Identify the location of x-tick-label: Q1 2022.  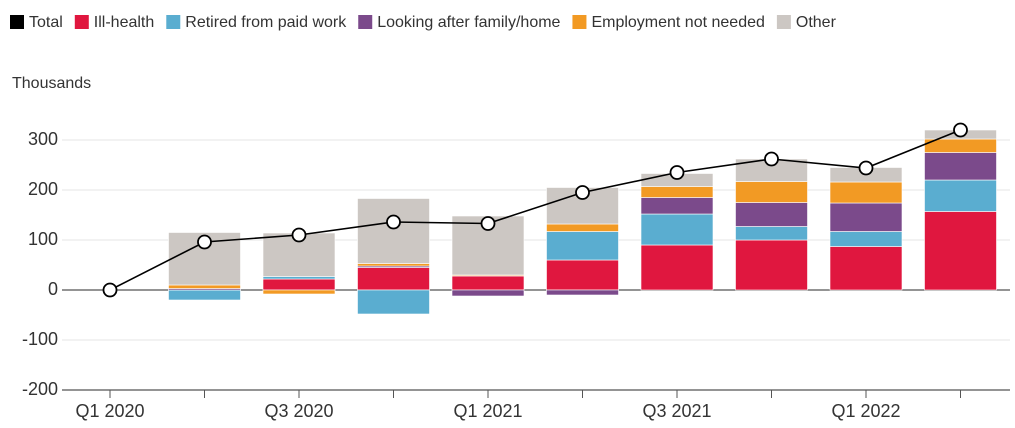
(865, 411).